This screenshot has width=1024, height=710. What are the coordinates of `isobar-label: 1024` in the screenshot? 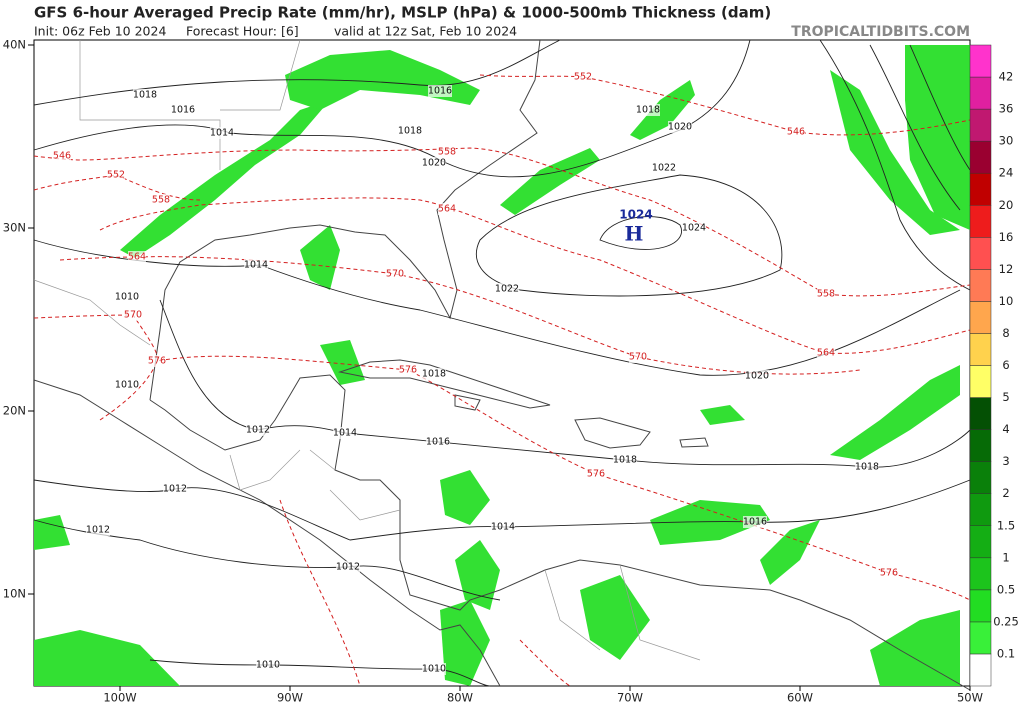 It's located at (694, 228).